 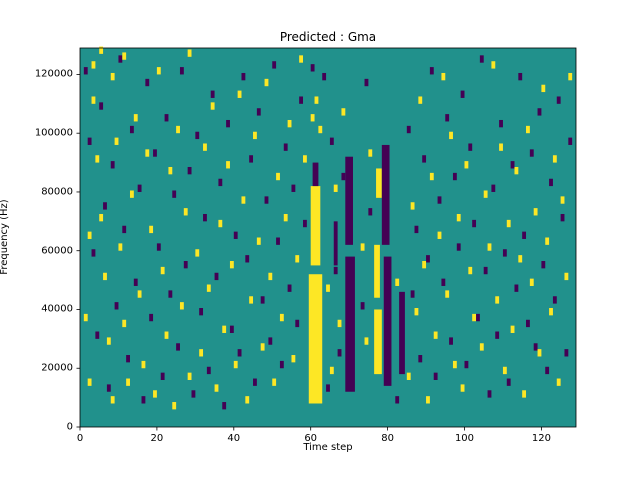 I want to click on x-tick-label: 80, so click(x=387, y=438).